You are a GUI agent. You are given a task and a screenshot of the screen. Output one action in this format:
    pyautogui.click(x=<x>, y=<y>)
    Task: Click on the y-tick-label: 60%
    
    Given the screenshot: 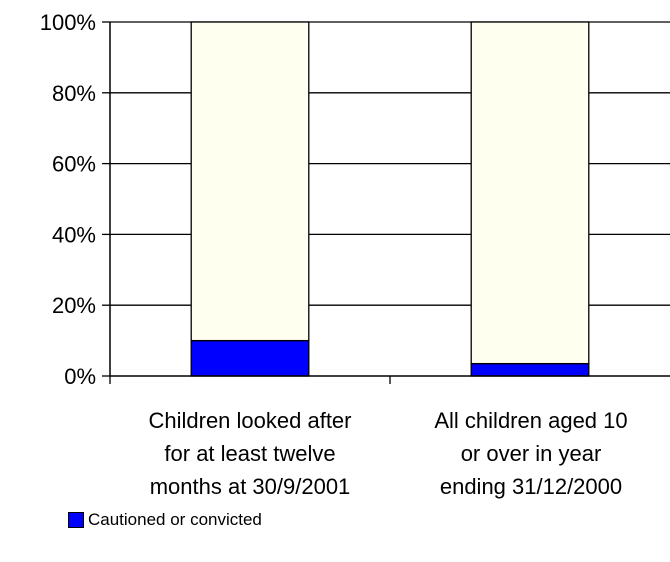 What is the action you would take?
    pyautogui.click(x=74, y=164)
    